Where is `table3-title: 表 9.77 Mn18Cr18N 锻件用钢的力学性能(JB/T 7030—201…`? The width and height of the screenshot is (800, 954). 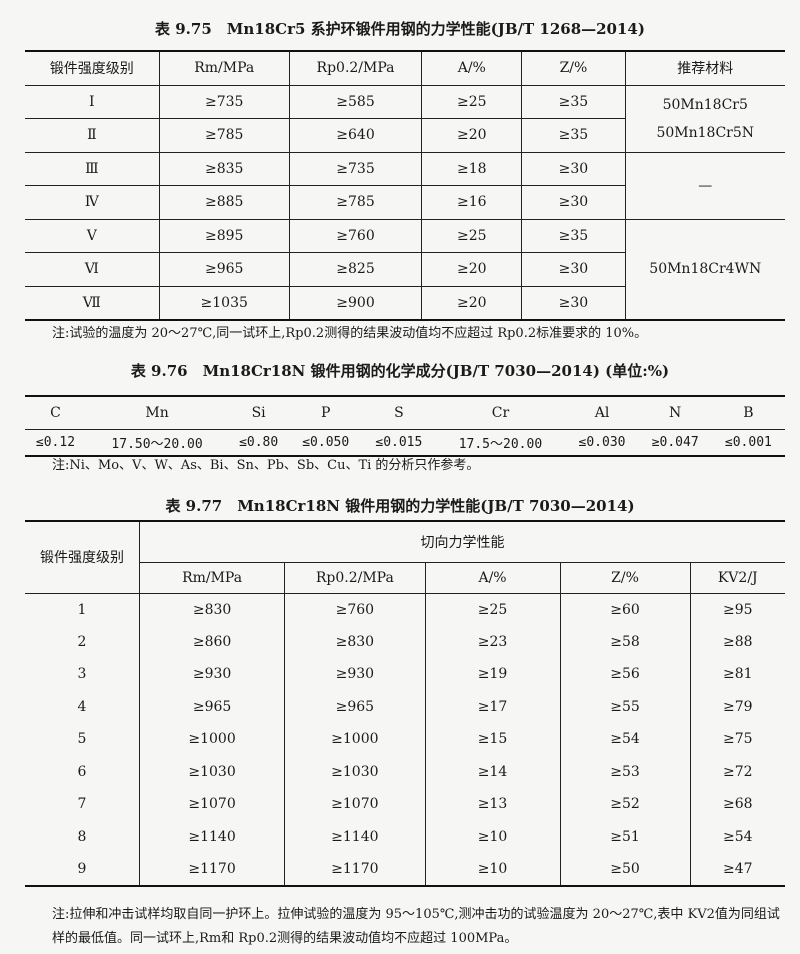
table3-title: 表 9.77 Mn18Cr18N 锻件用钢的力学性能(JB/T 7030—201… is located at coordinates (400, 506).